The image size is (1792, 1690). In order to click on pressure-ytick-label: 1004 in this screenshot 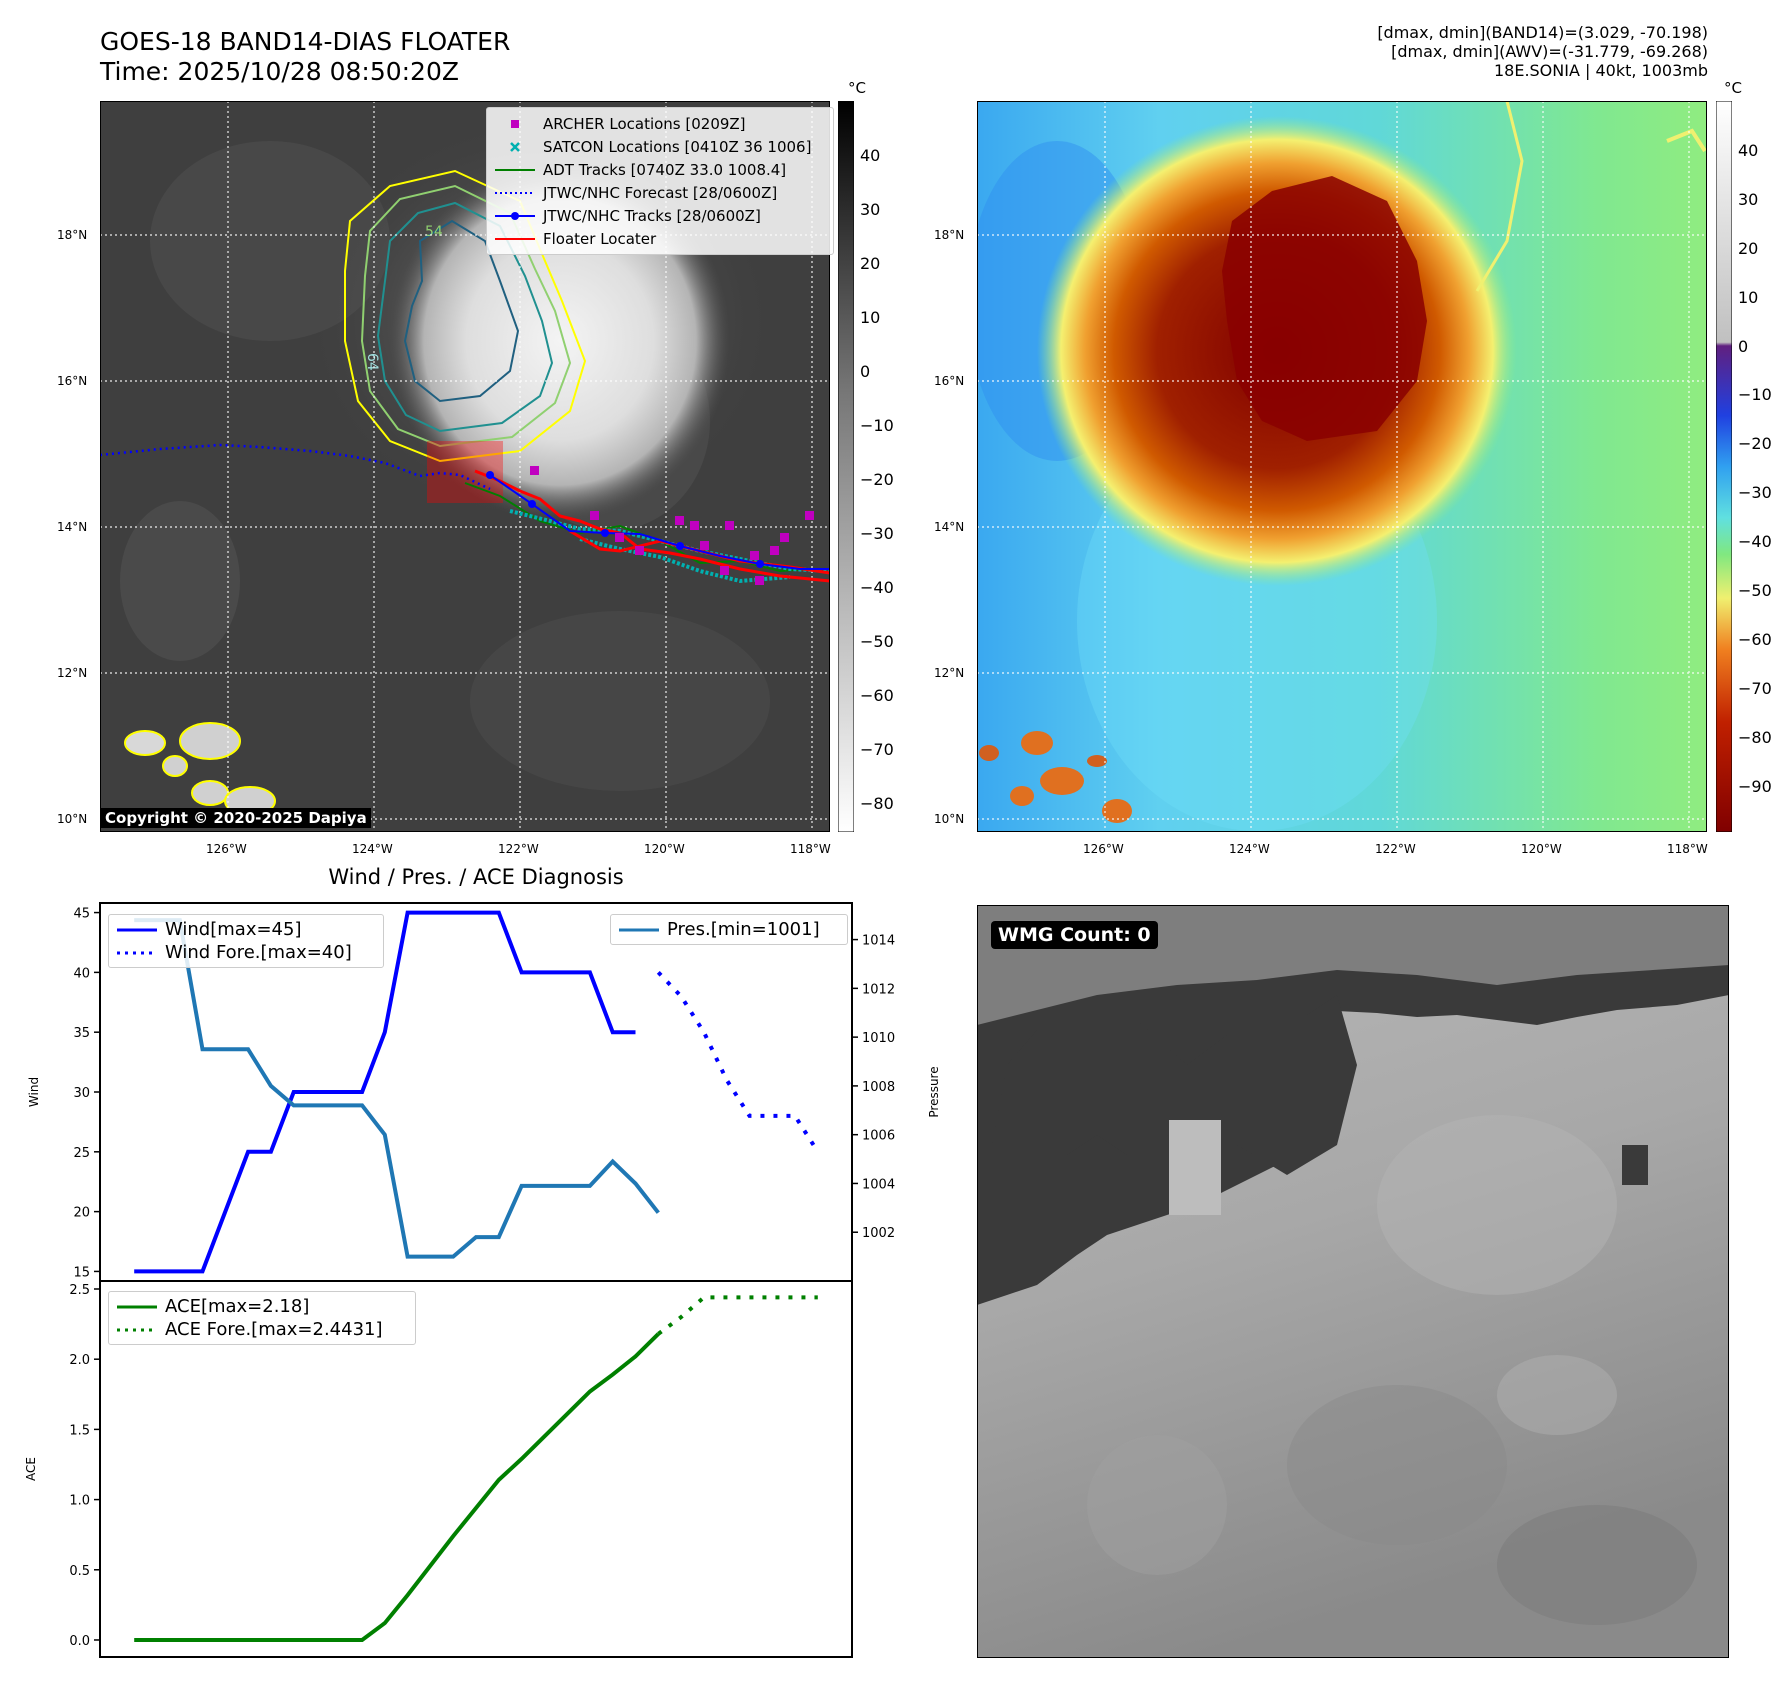, I will do `click(878, 1184)`.